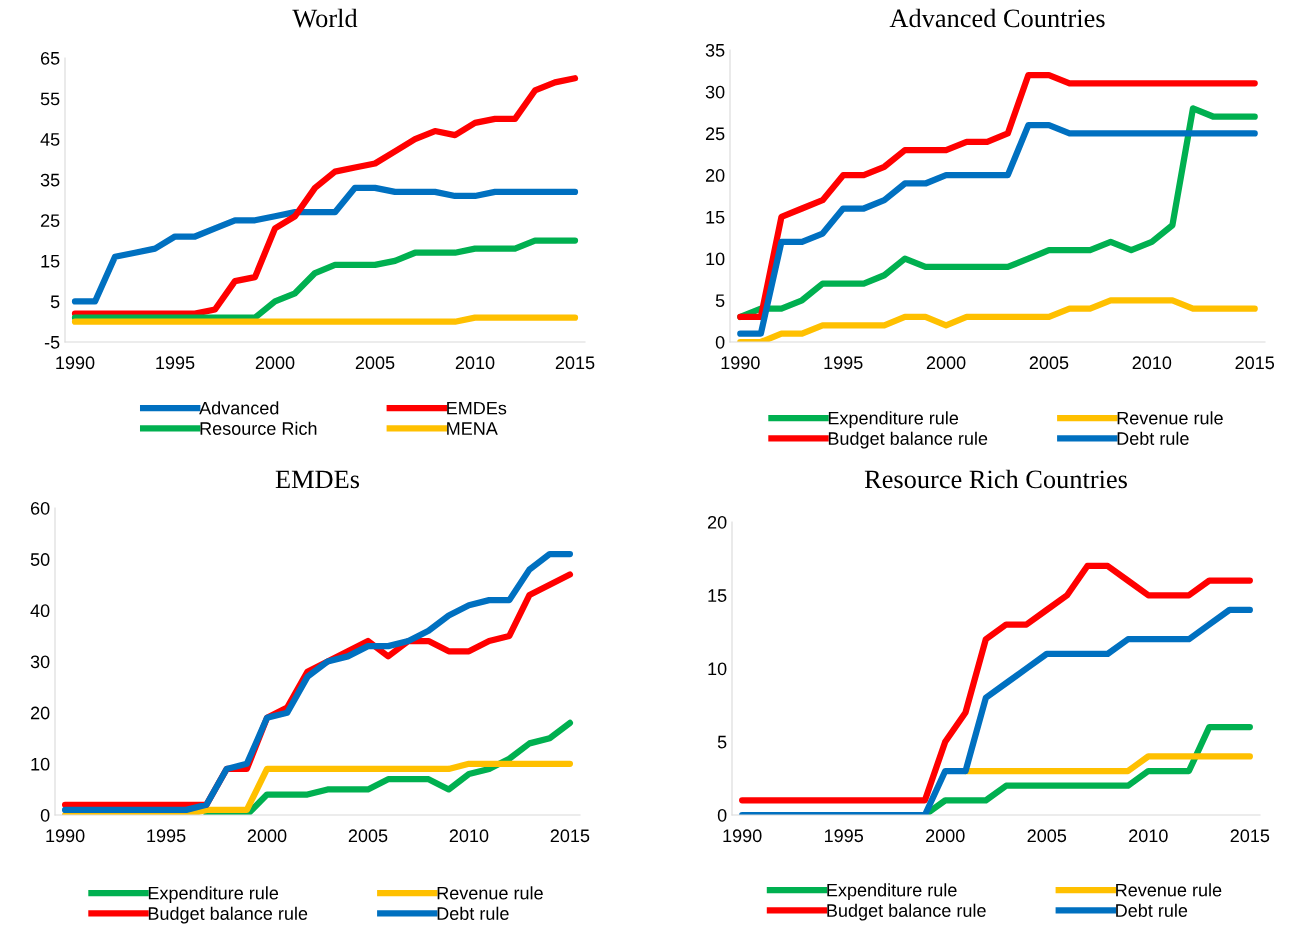 The width and height of the screenshot is (1301, 930). What do you see at coordinates (995, 479) in the screenshot?
I see `chart-title: Resource Rich Countries` at bounding box center [995, 479].